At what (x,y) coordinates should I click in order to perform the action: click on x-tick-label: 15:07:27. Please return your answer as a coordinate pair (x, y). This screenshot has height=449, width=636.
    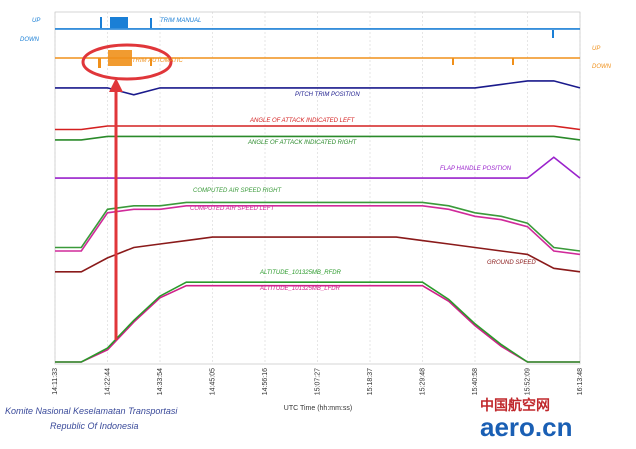
    Looking at the image, I should click on (318, 381).